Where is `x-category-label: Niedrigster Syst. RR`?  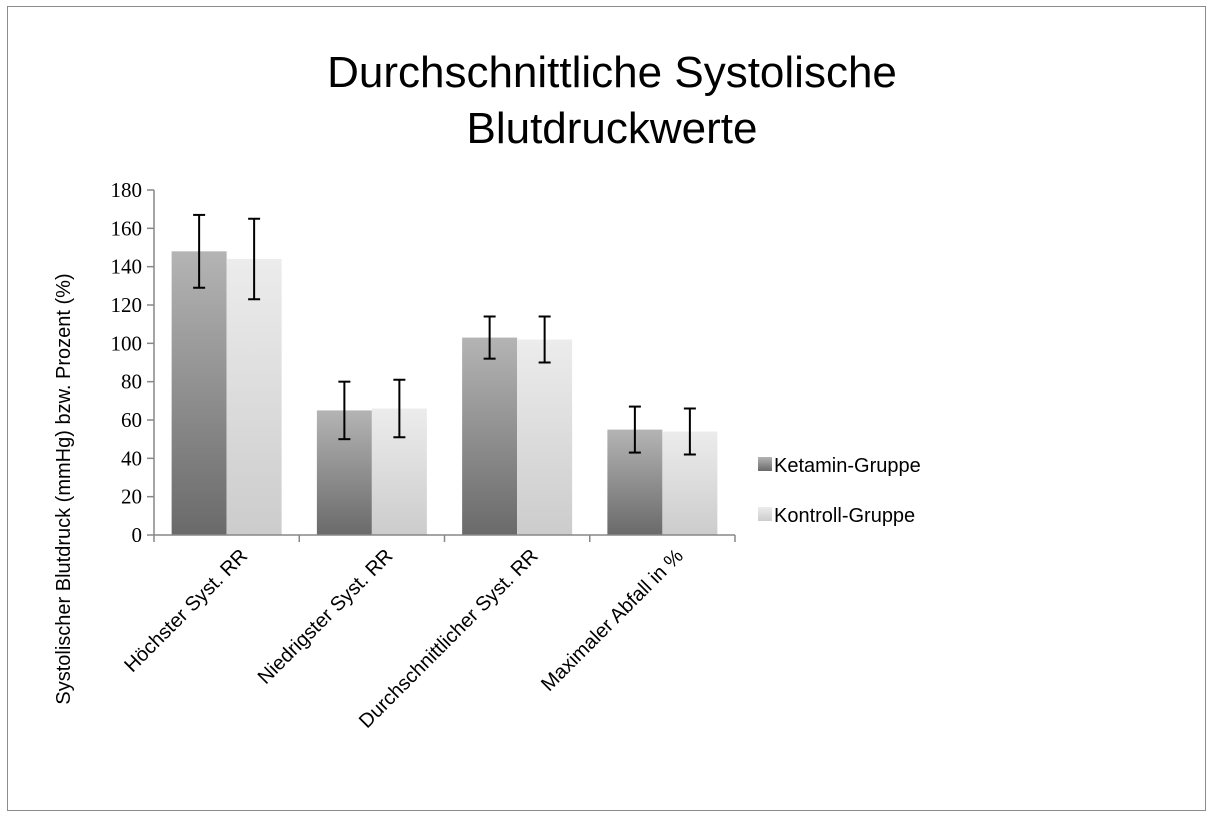
x-category-label: Niedrigster Syst. RR is located at coordinates (326, 617).